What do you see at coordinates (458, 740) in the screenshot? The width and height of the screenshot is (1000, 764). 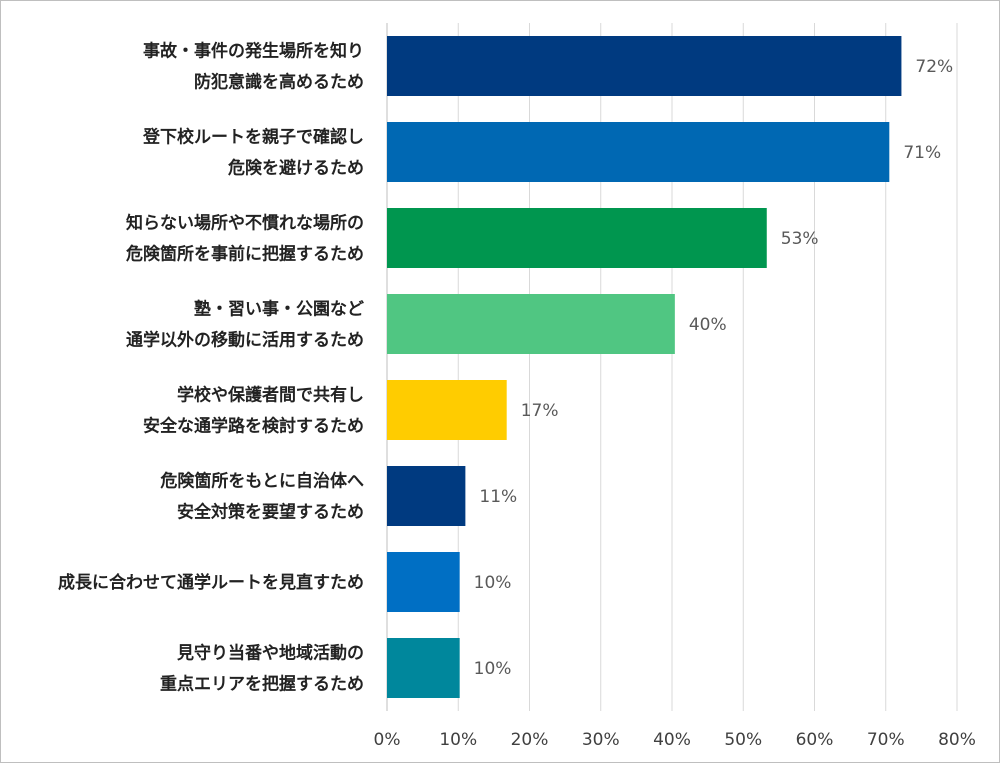 I see `x-tick-label: 10%` at bounding box center [458, 740].